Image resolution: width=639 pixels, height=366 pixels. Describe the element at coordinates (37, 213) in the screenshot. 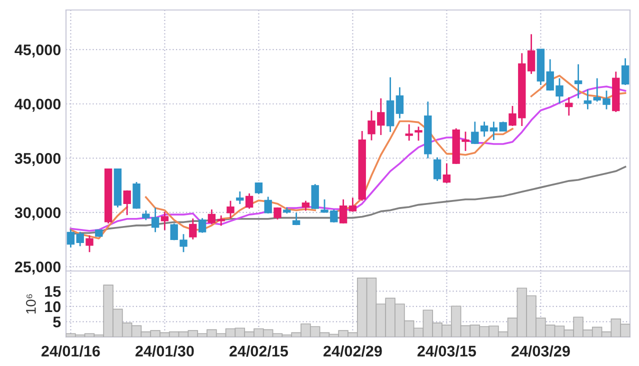

I see `y-tick-label: 30,000` at that location.